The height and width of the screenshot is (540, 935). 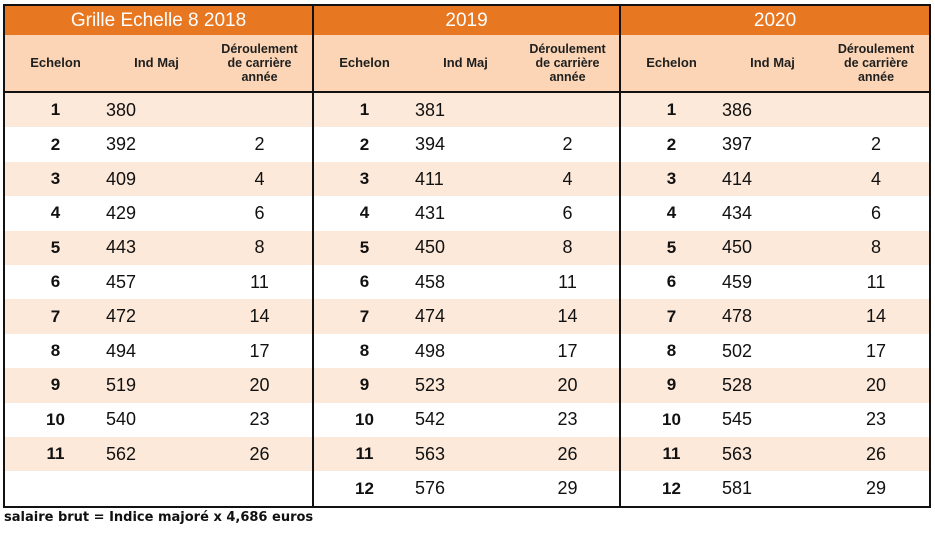 I want to click on echelon-cell-2019: 3, so click(x=365, y=179).